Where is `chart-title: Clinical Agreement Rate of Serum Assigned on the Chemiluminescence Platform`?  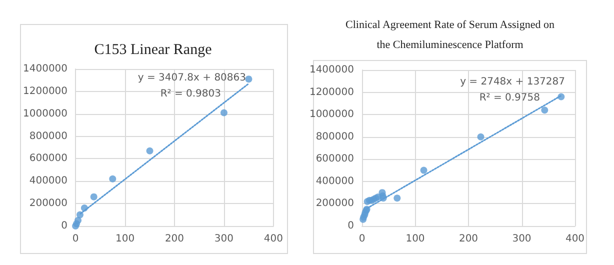
chart-title: Clinical Agreement Rate of Serum Assigned on the Chemiluminescence Platform is located at coordinates (450, 35).